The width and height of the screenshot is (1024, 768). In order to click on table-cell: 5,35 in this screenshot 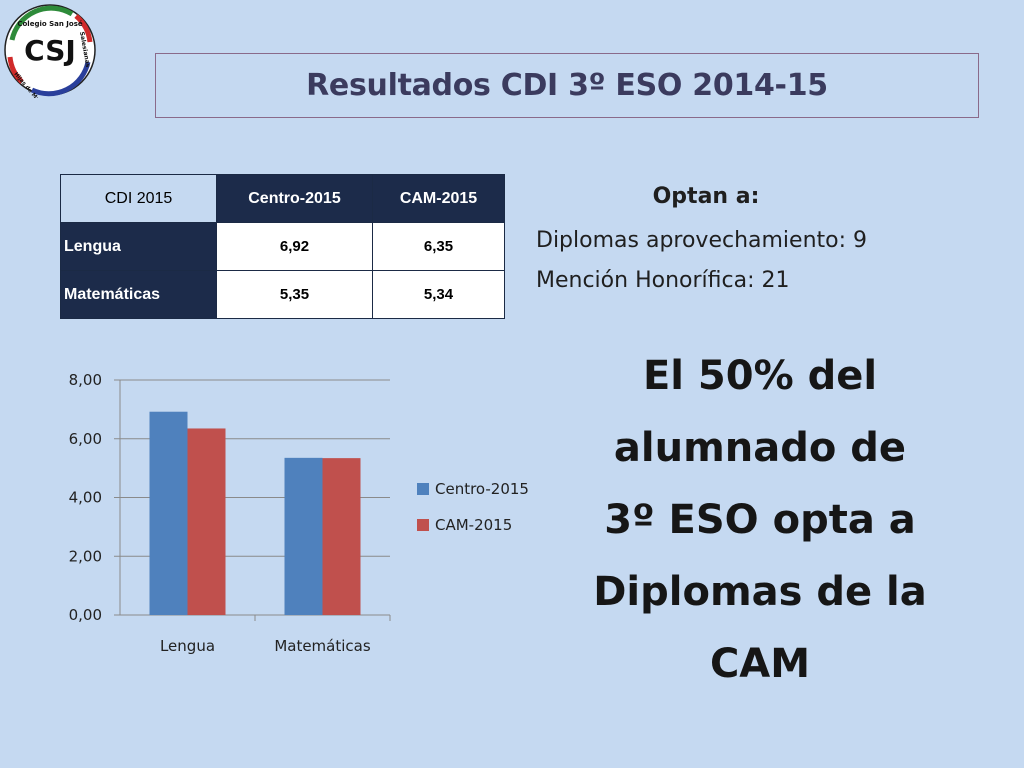, I will do `click(294, 294)`.